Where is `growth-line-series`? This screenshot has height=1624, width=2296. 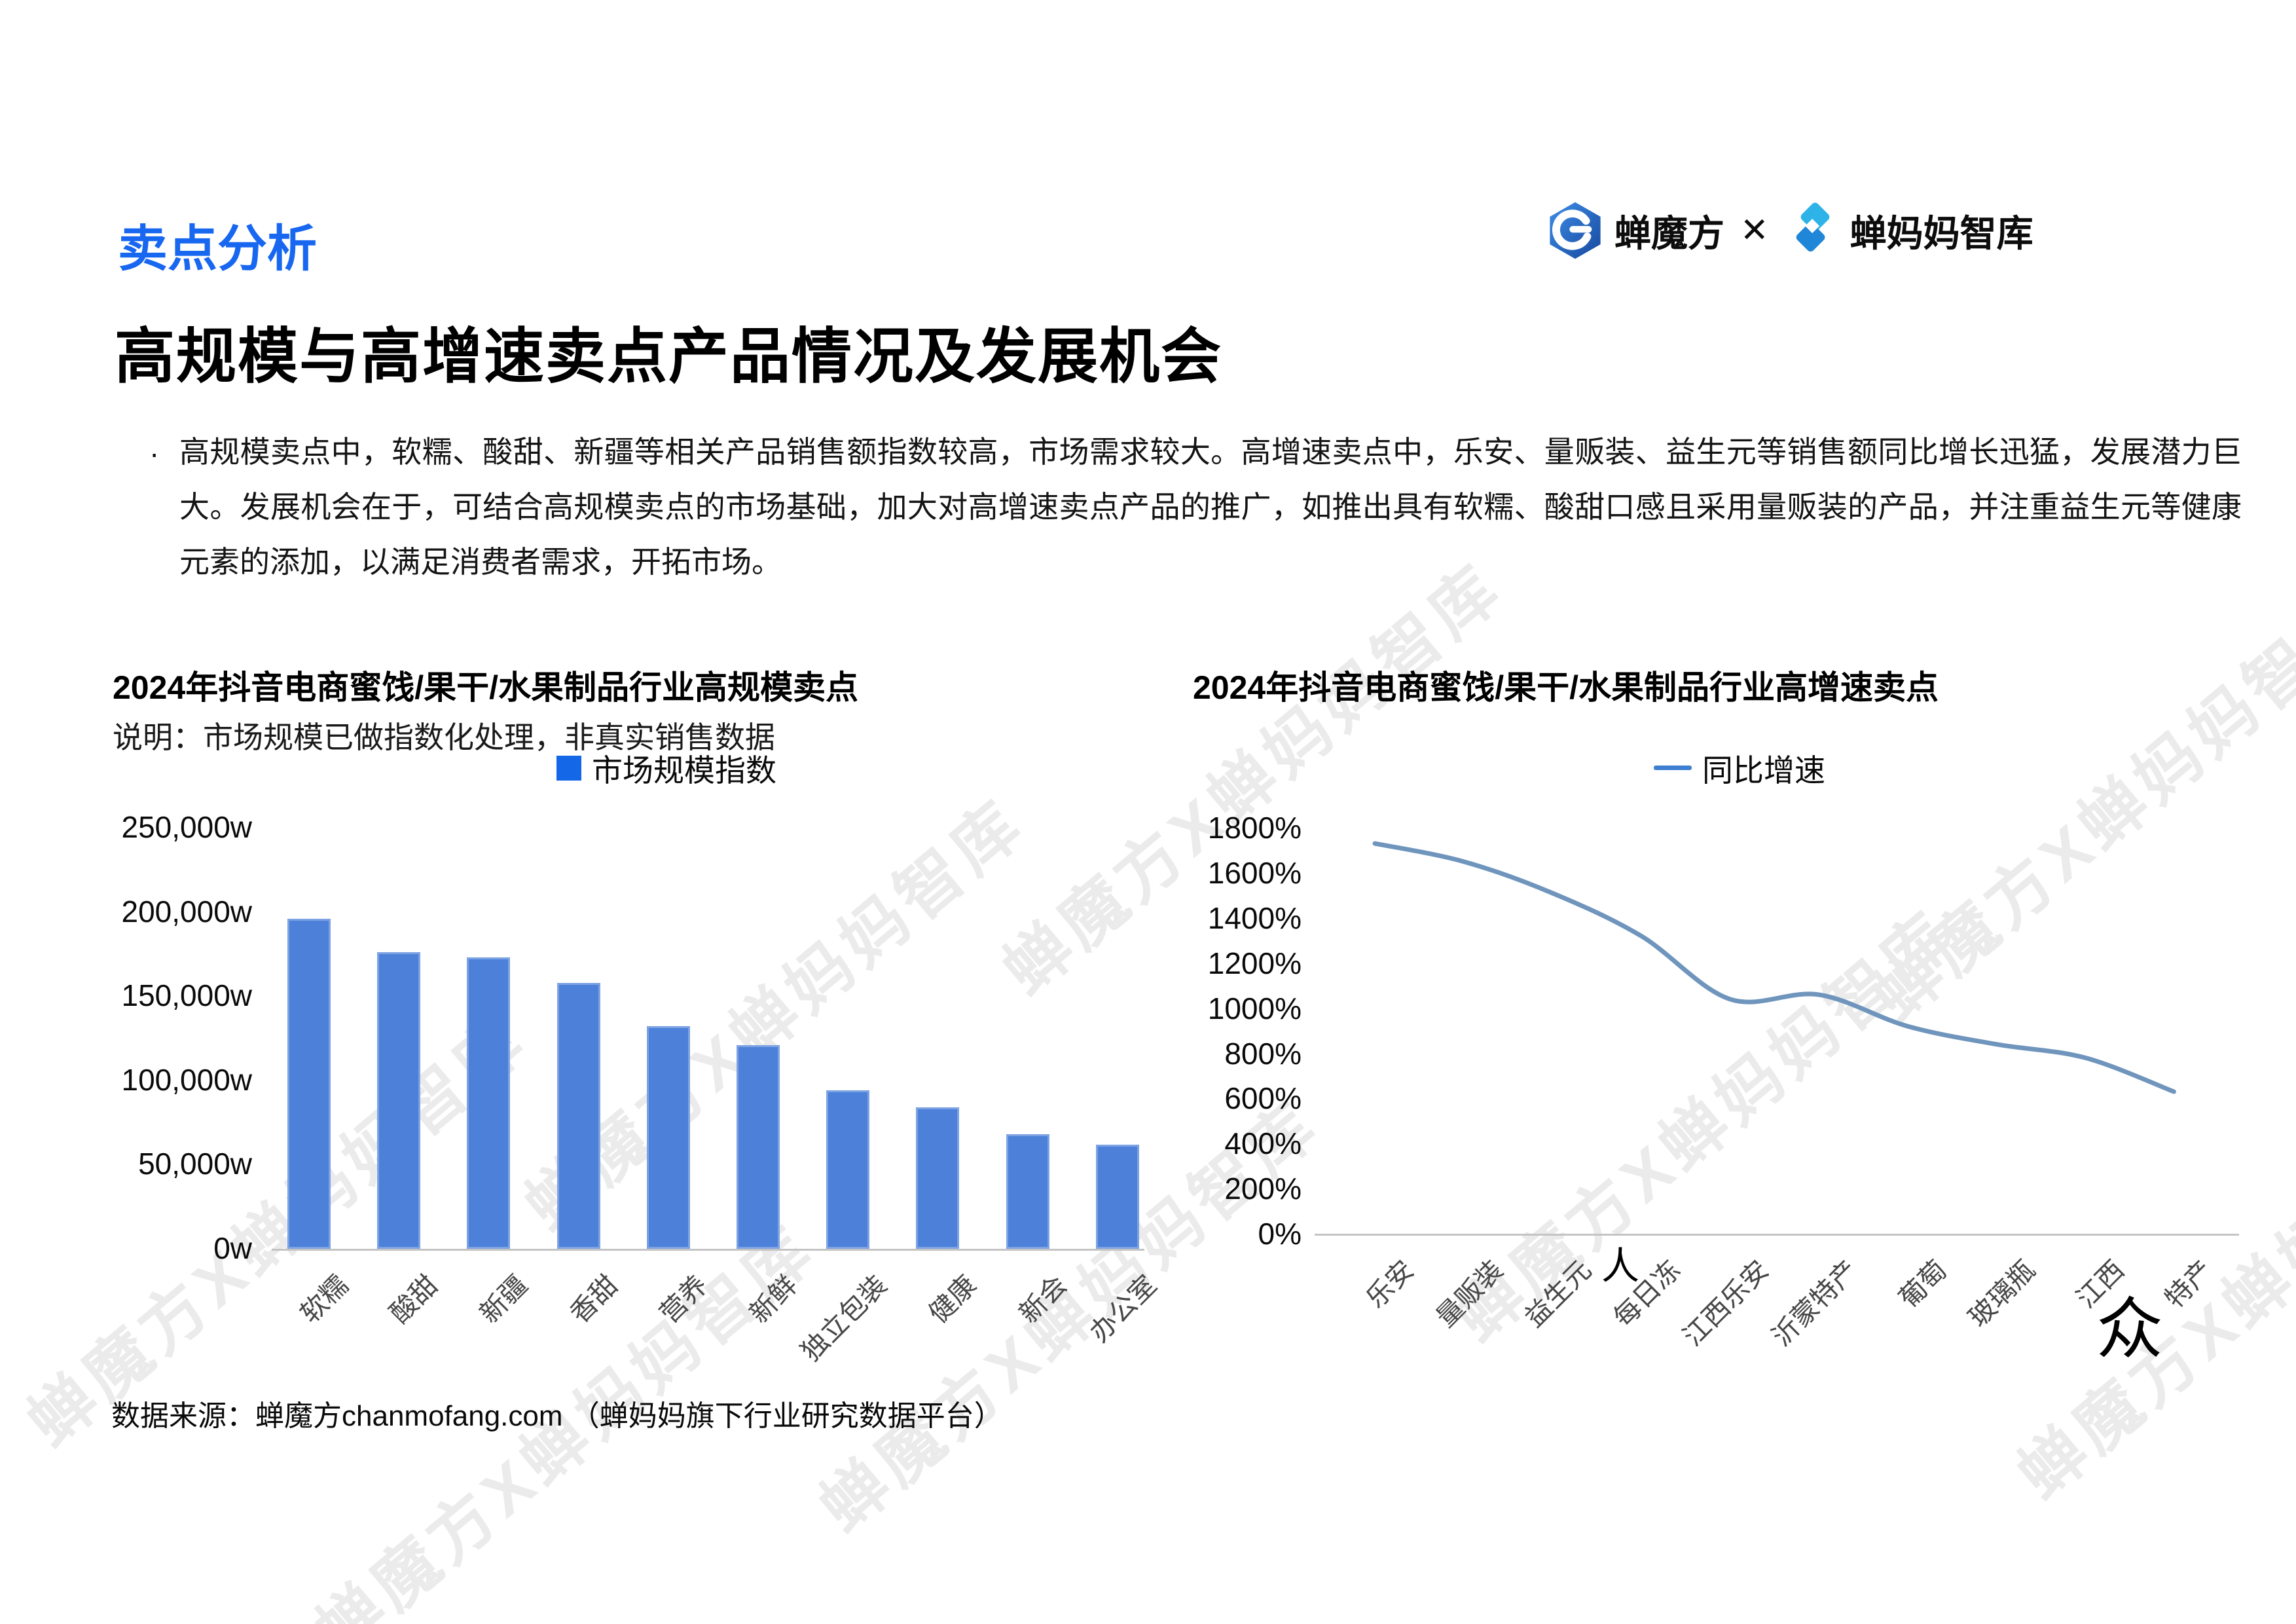
growth-line-series is located at coordinates (1774, 967).